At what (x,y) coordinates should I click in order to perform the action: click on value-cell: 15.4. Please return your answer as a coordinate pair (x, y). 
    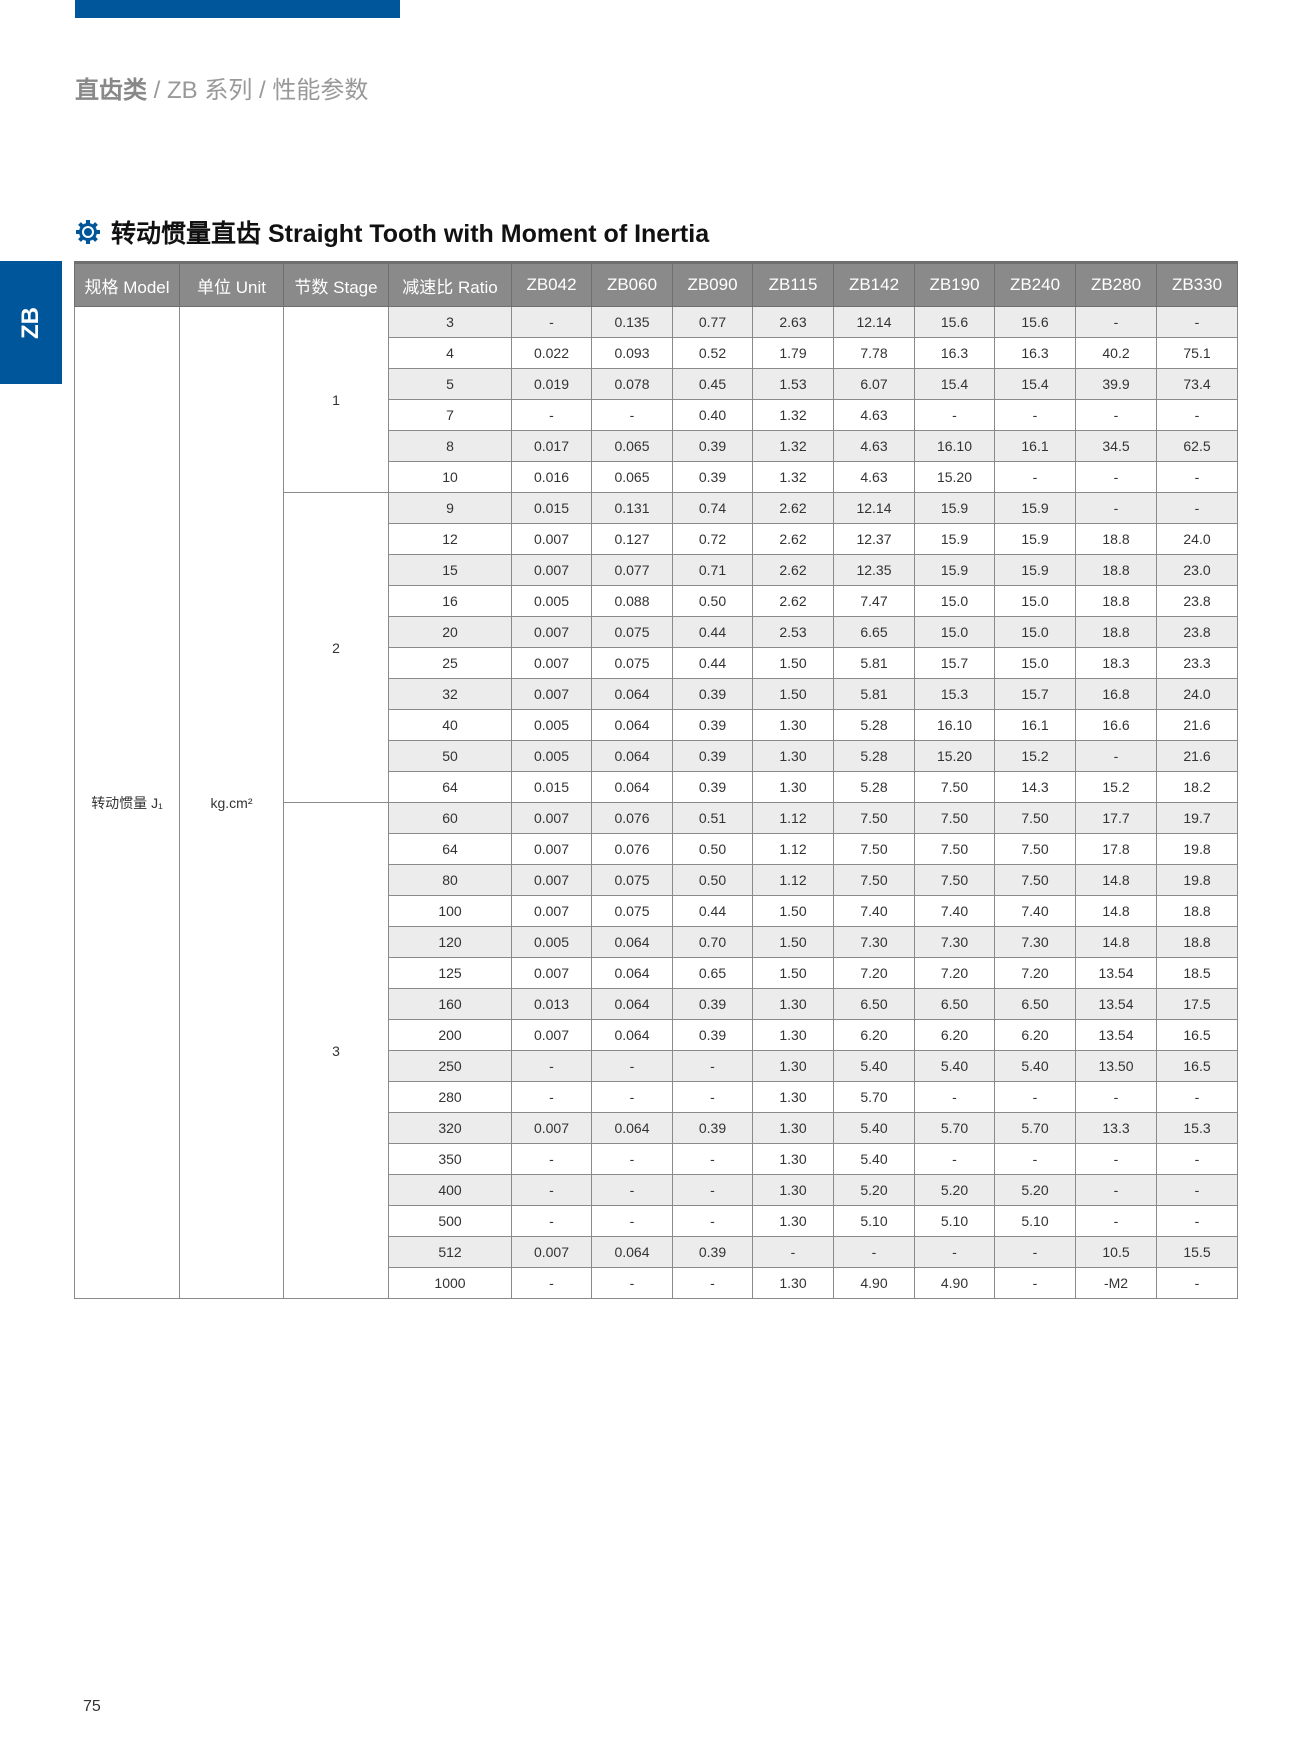
    Looking at the image, I should click on (1035, 384).